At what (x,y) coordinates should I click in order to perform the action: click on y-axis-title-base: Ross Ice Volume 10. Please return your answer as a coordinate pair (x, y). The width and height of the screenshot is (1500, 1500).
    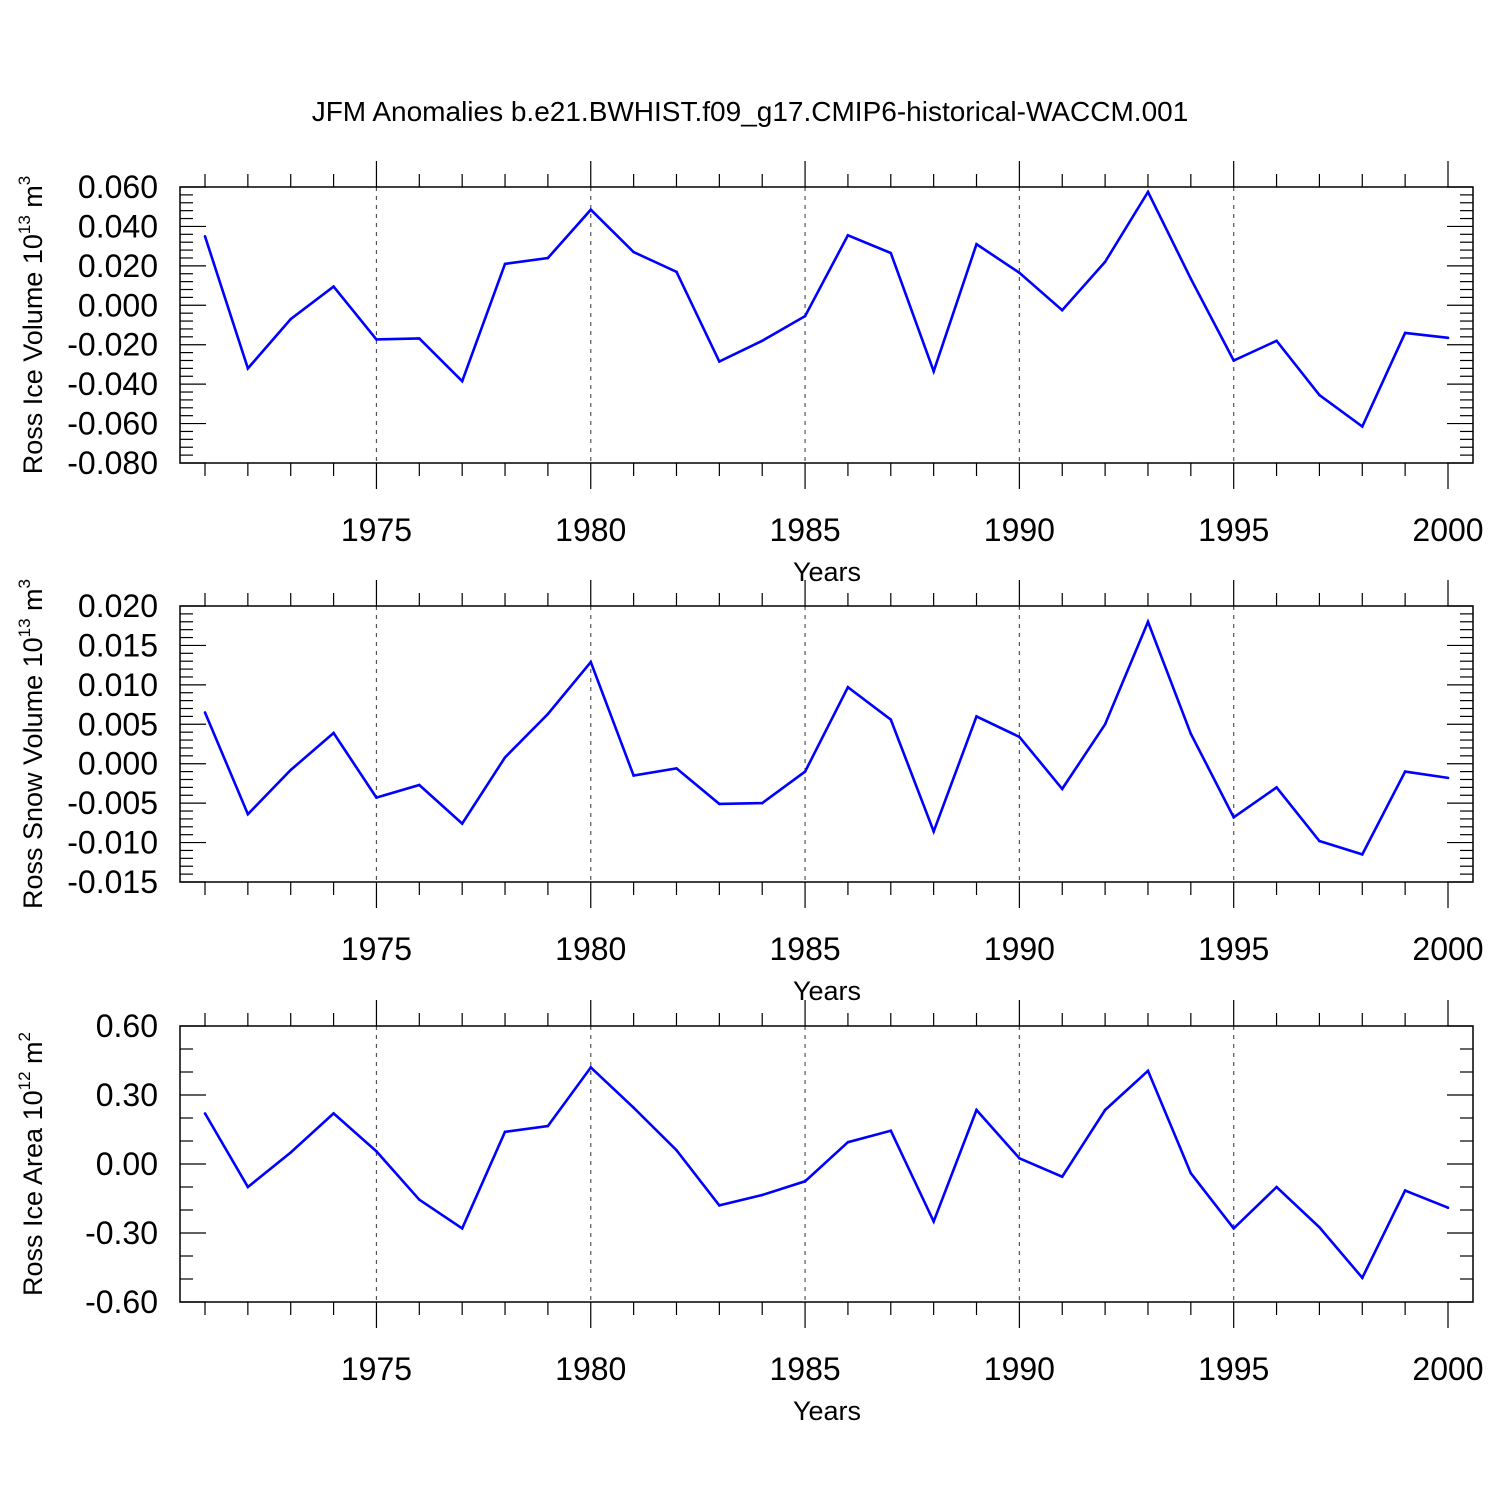
    Looking at the image, I should click on (33, 354).